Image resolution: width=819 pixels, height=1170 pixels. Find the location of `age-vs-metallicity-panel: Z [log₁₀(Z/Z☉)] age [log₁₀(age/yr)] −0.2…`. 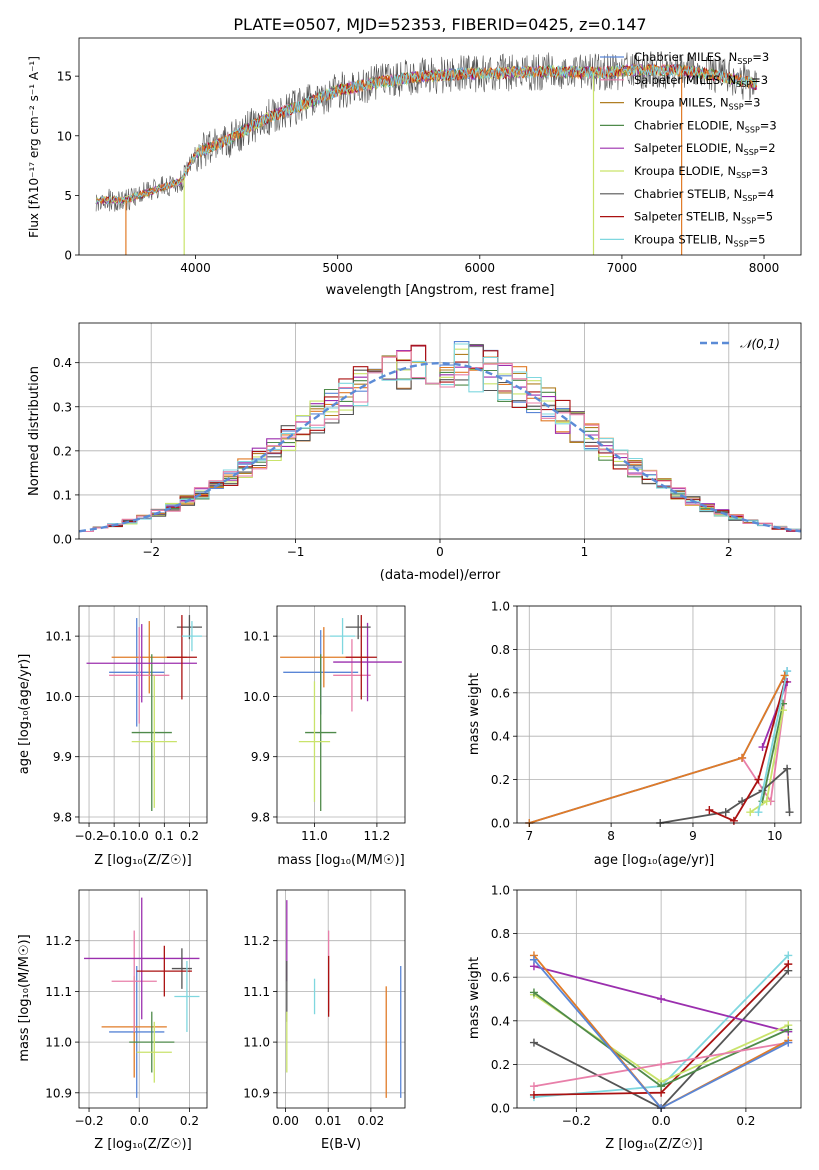

age-vs-metallicity-panel: Z [log₁₀(Z/Z☉)] age [log₁₀(age/yr)] −0.2… is located at coordinates (112, 736).